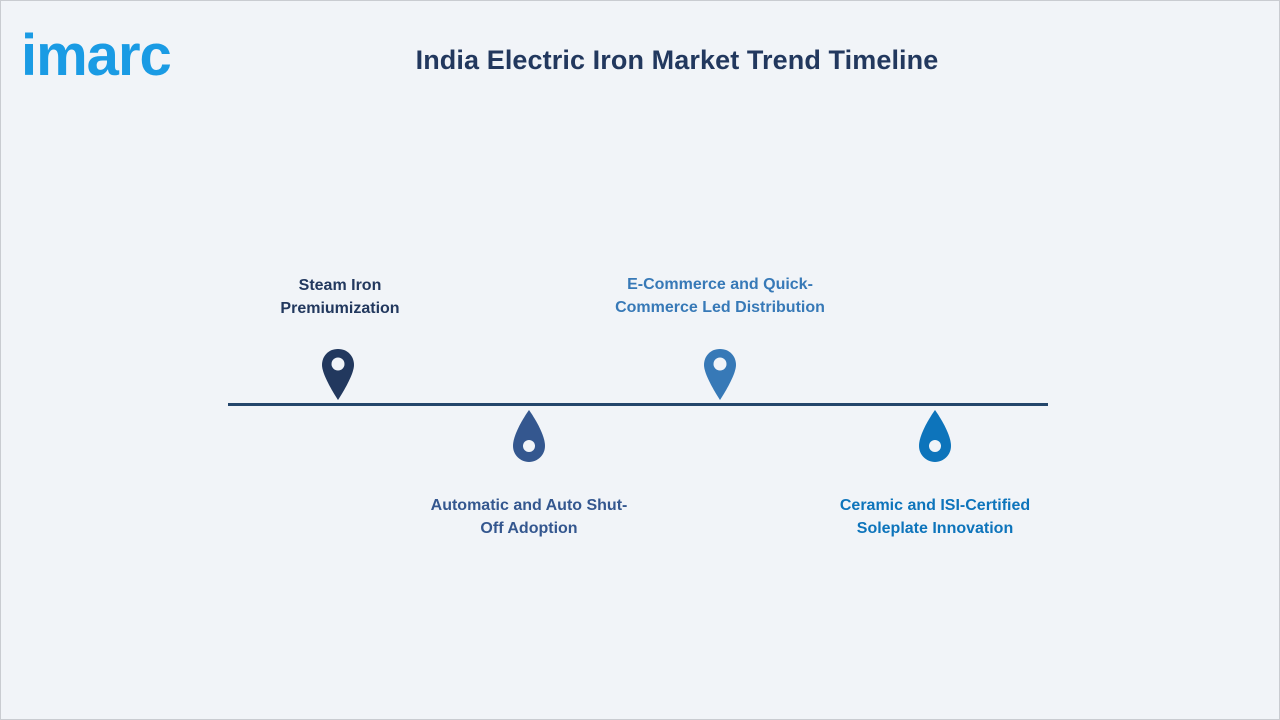  I want to click on timeline-line, so click(638, 404).